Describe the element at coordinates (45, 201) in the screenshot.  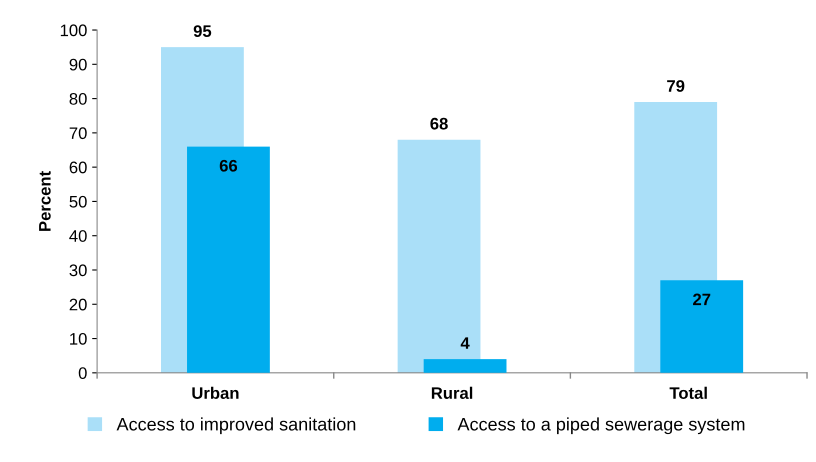
I see `y-axis-title: Percent` at that location.